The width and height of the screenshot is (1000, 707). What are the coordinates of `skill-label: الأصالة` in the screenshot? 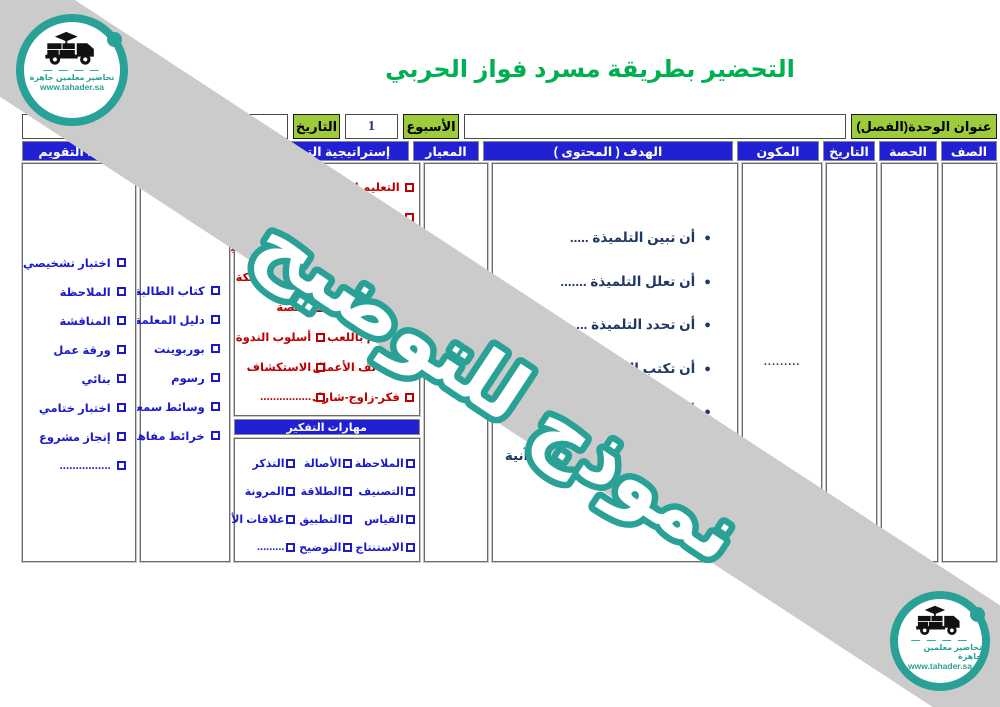 It's located at (322, 463).